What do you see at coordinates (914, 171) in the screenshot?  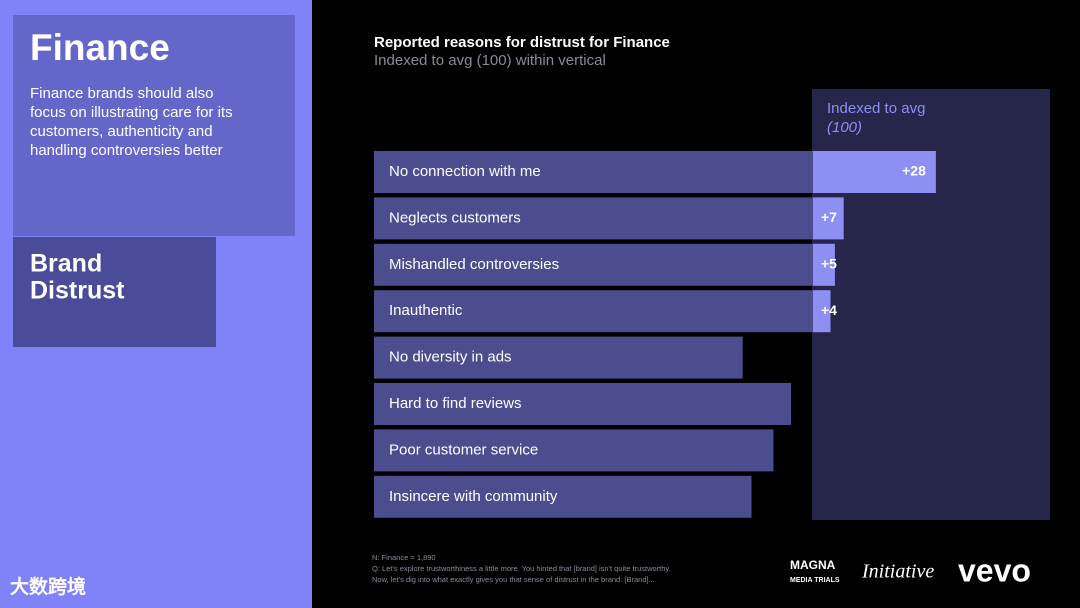 I see `value-label: +28` at bounding box center [914, 171].